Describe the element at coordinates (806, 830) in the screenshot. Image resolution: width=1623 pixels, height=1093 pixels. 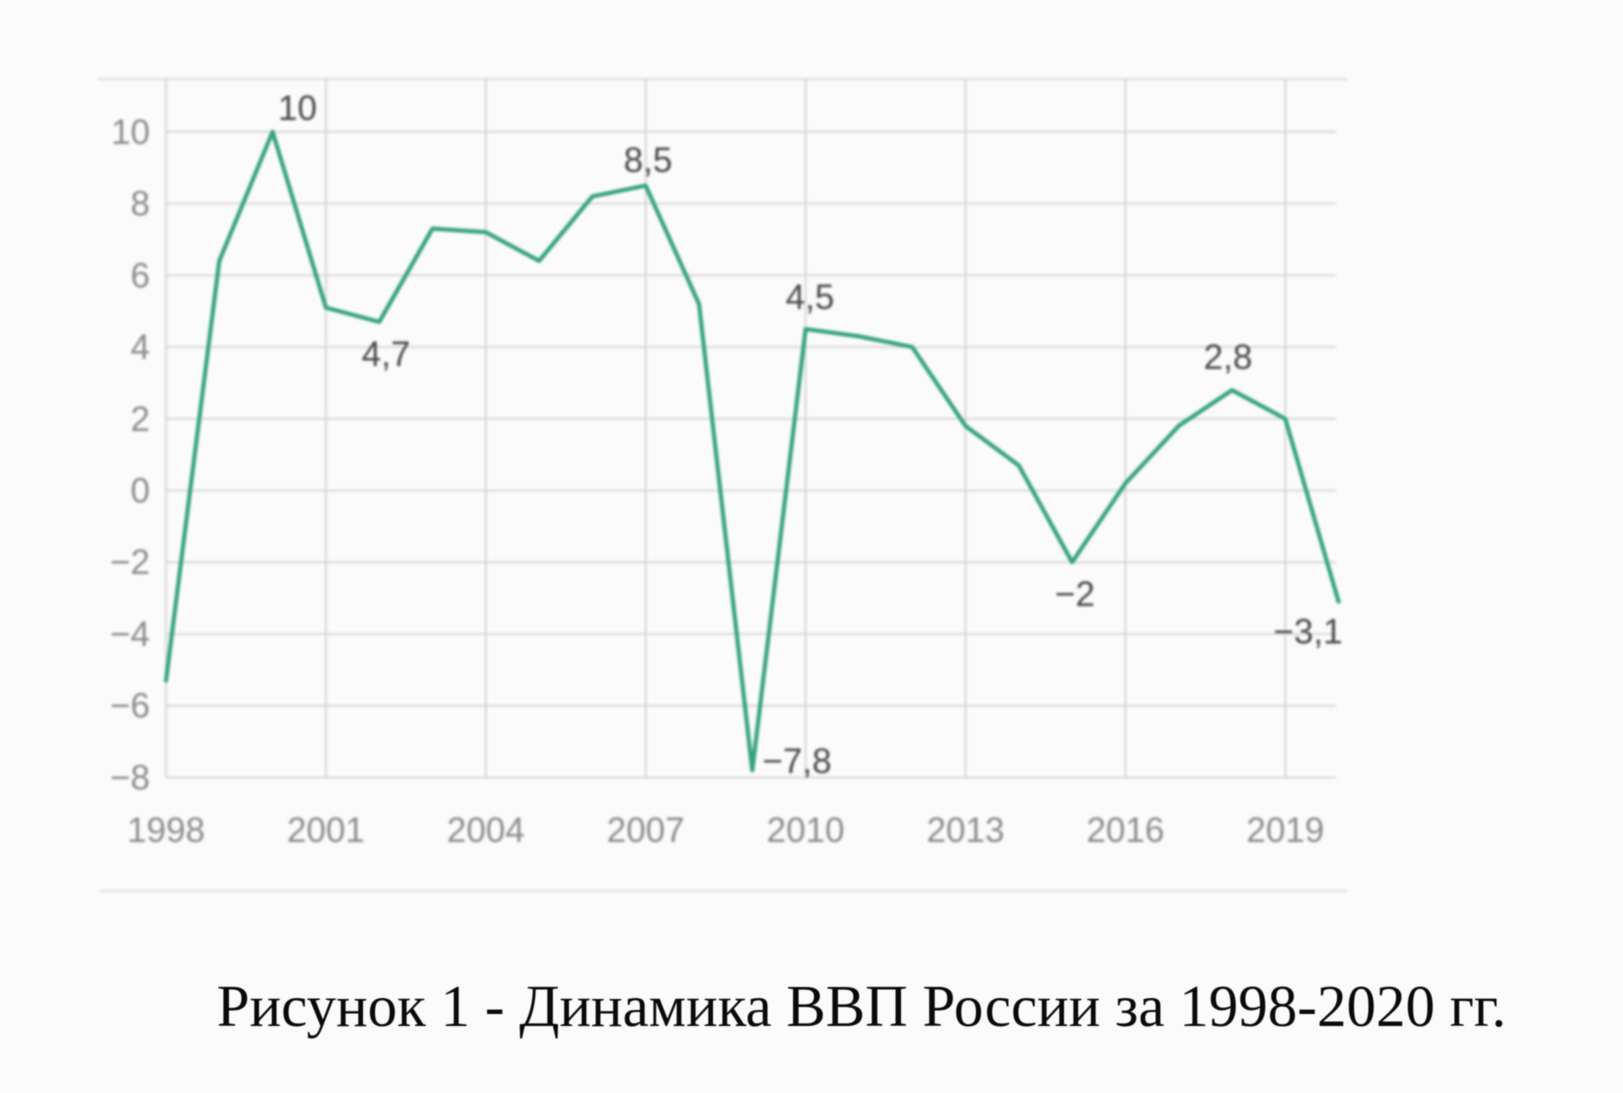
I see `svg-text: 2010` at that location.